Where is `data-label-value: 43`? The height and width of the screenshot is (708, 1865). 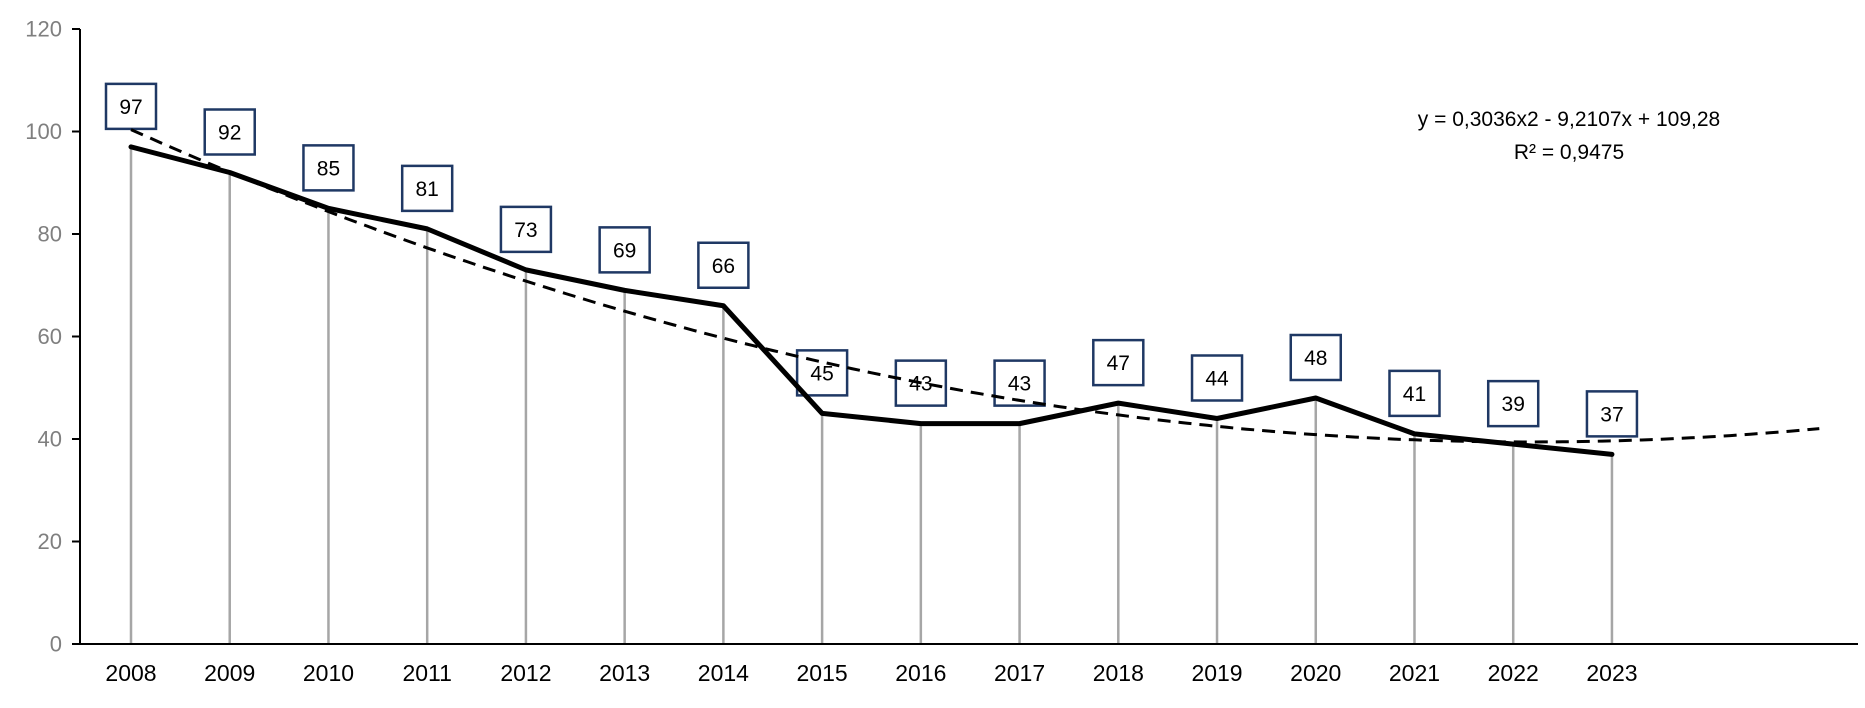
data-label-value: 43 is located at coordinates (1019, 384).